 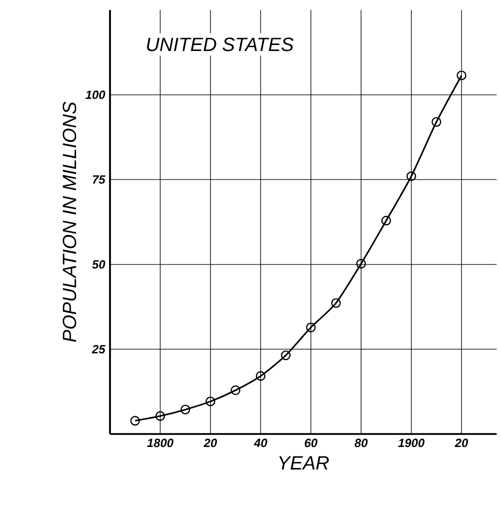 What do you see at coordinates (96, 95) in the screenshot?
I see `y-tick-label: 100` at bounding box center [96, 95].